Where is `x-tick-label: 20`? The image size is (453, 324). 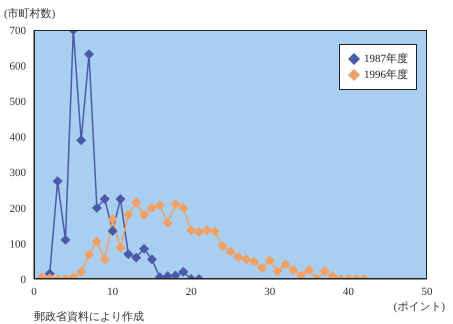 x-tick-label: 20 is located at coordinates (192, 292).